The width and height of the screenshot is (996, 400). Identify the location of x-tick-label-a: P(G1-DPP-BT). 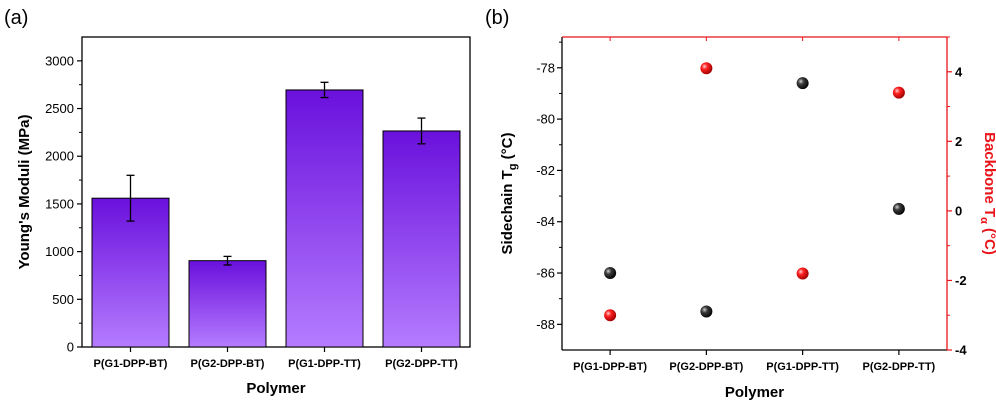
(131, 364).